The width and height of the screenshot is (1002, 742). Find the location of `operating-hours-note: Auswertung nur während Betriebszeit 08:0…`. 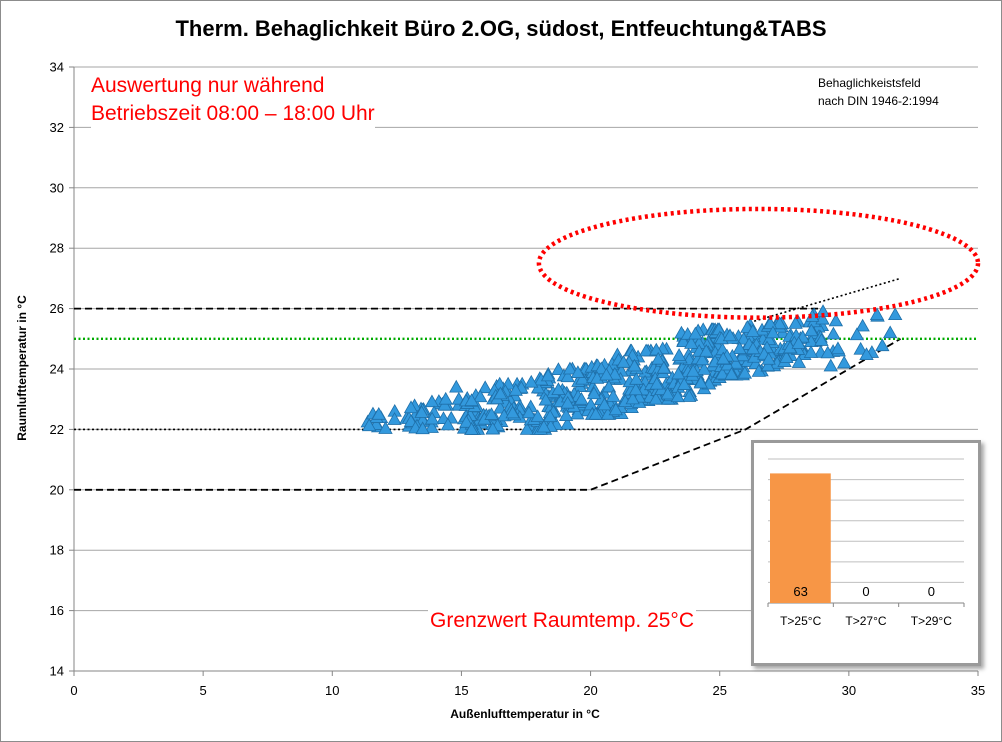

operating-hours-note: Auswertung nur während Betriebszeit 08:0… is located at coordinates (233, 100).